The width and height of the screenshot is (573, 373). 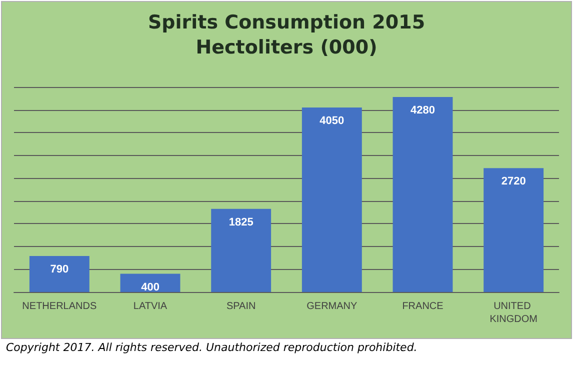 I want to click on x-tick-label: NETHERLANDS, so click(x=59, y=306).